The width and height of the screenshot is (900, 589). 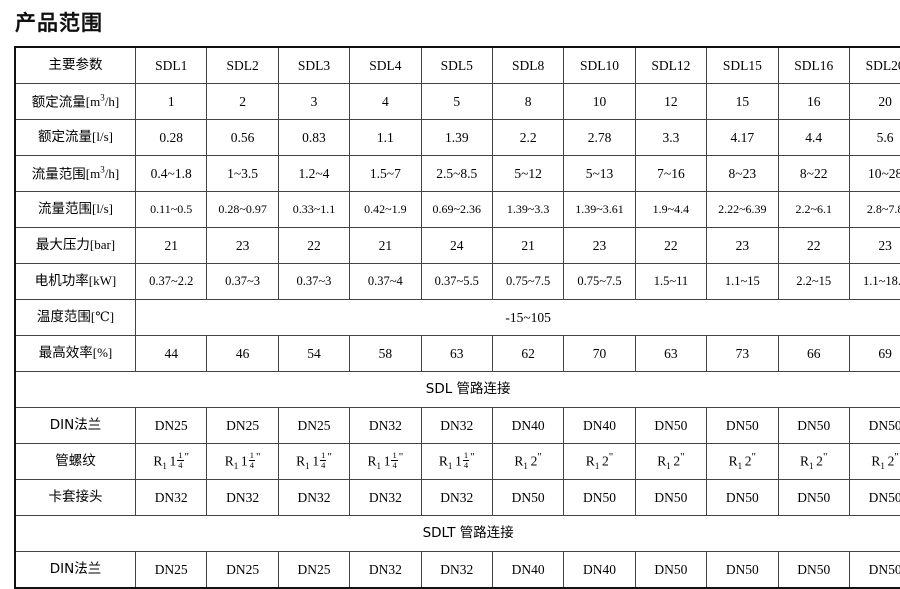 I want to click on row-label-unit: [l/s], so click(x=102, y=208).